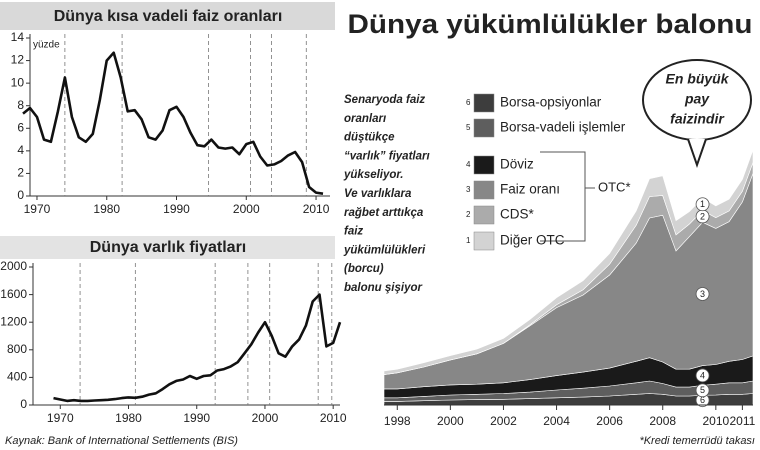 This screenshot has height=450, width=760. What do you see at coordinates (697, 153) in the screenshot?
I see `callout-pointer` at bounding box center [697, 153].